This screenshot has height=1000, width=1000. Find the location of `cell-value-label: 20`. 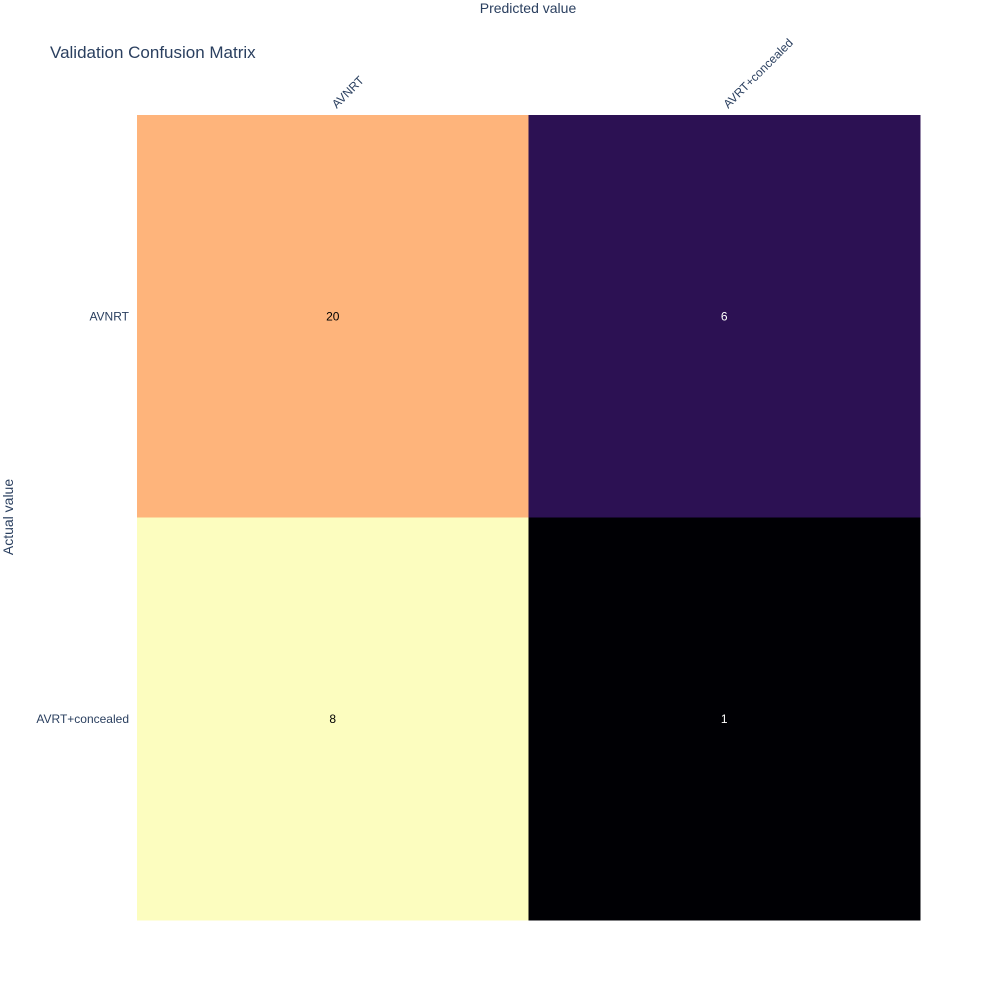

cell-value-label: 20 is located at coordinates (333, 316).